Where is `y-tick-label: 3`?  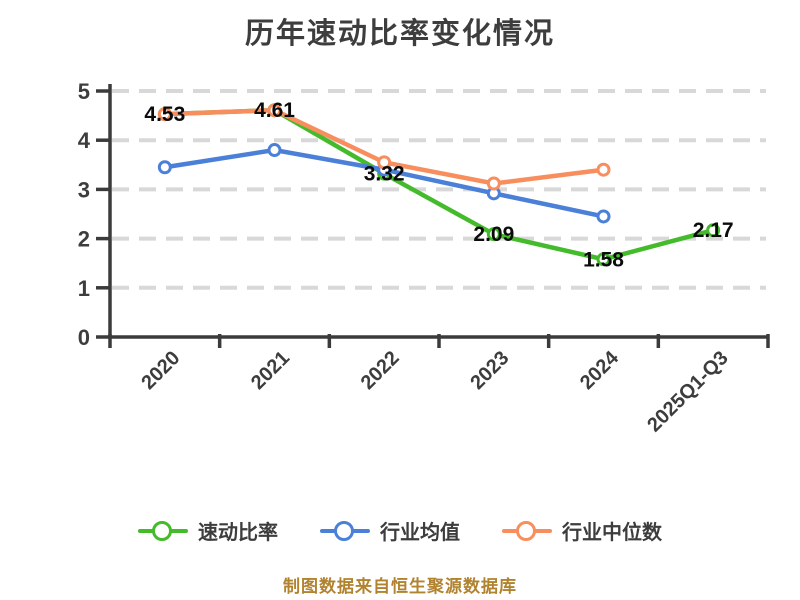 y-tick-label: 3 is located at coordinates (84, 189).